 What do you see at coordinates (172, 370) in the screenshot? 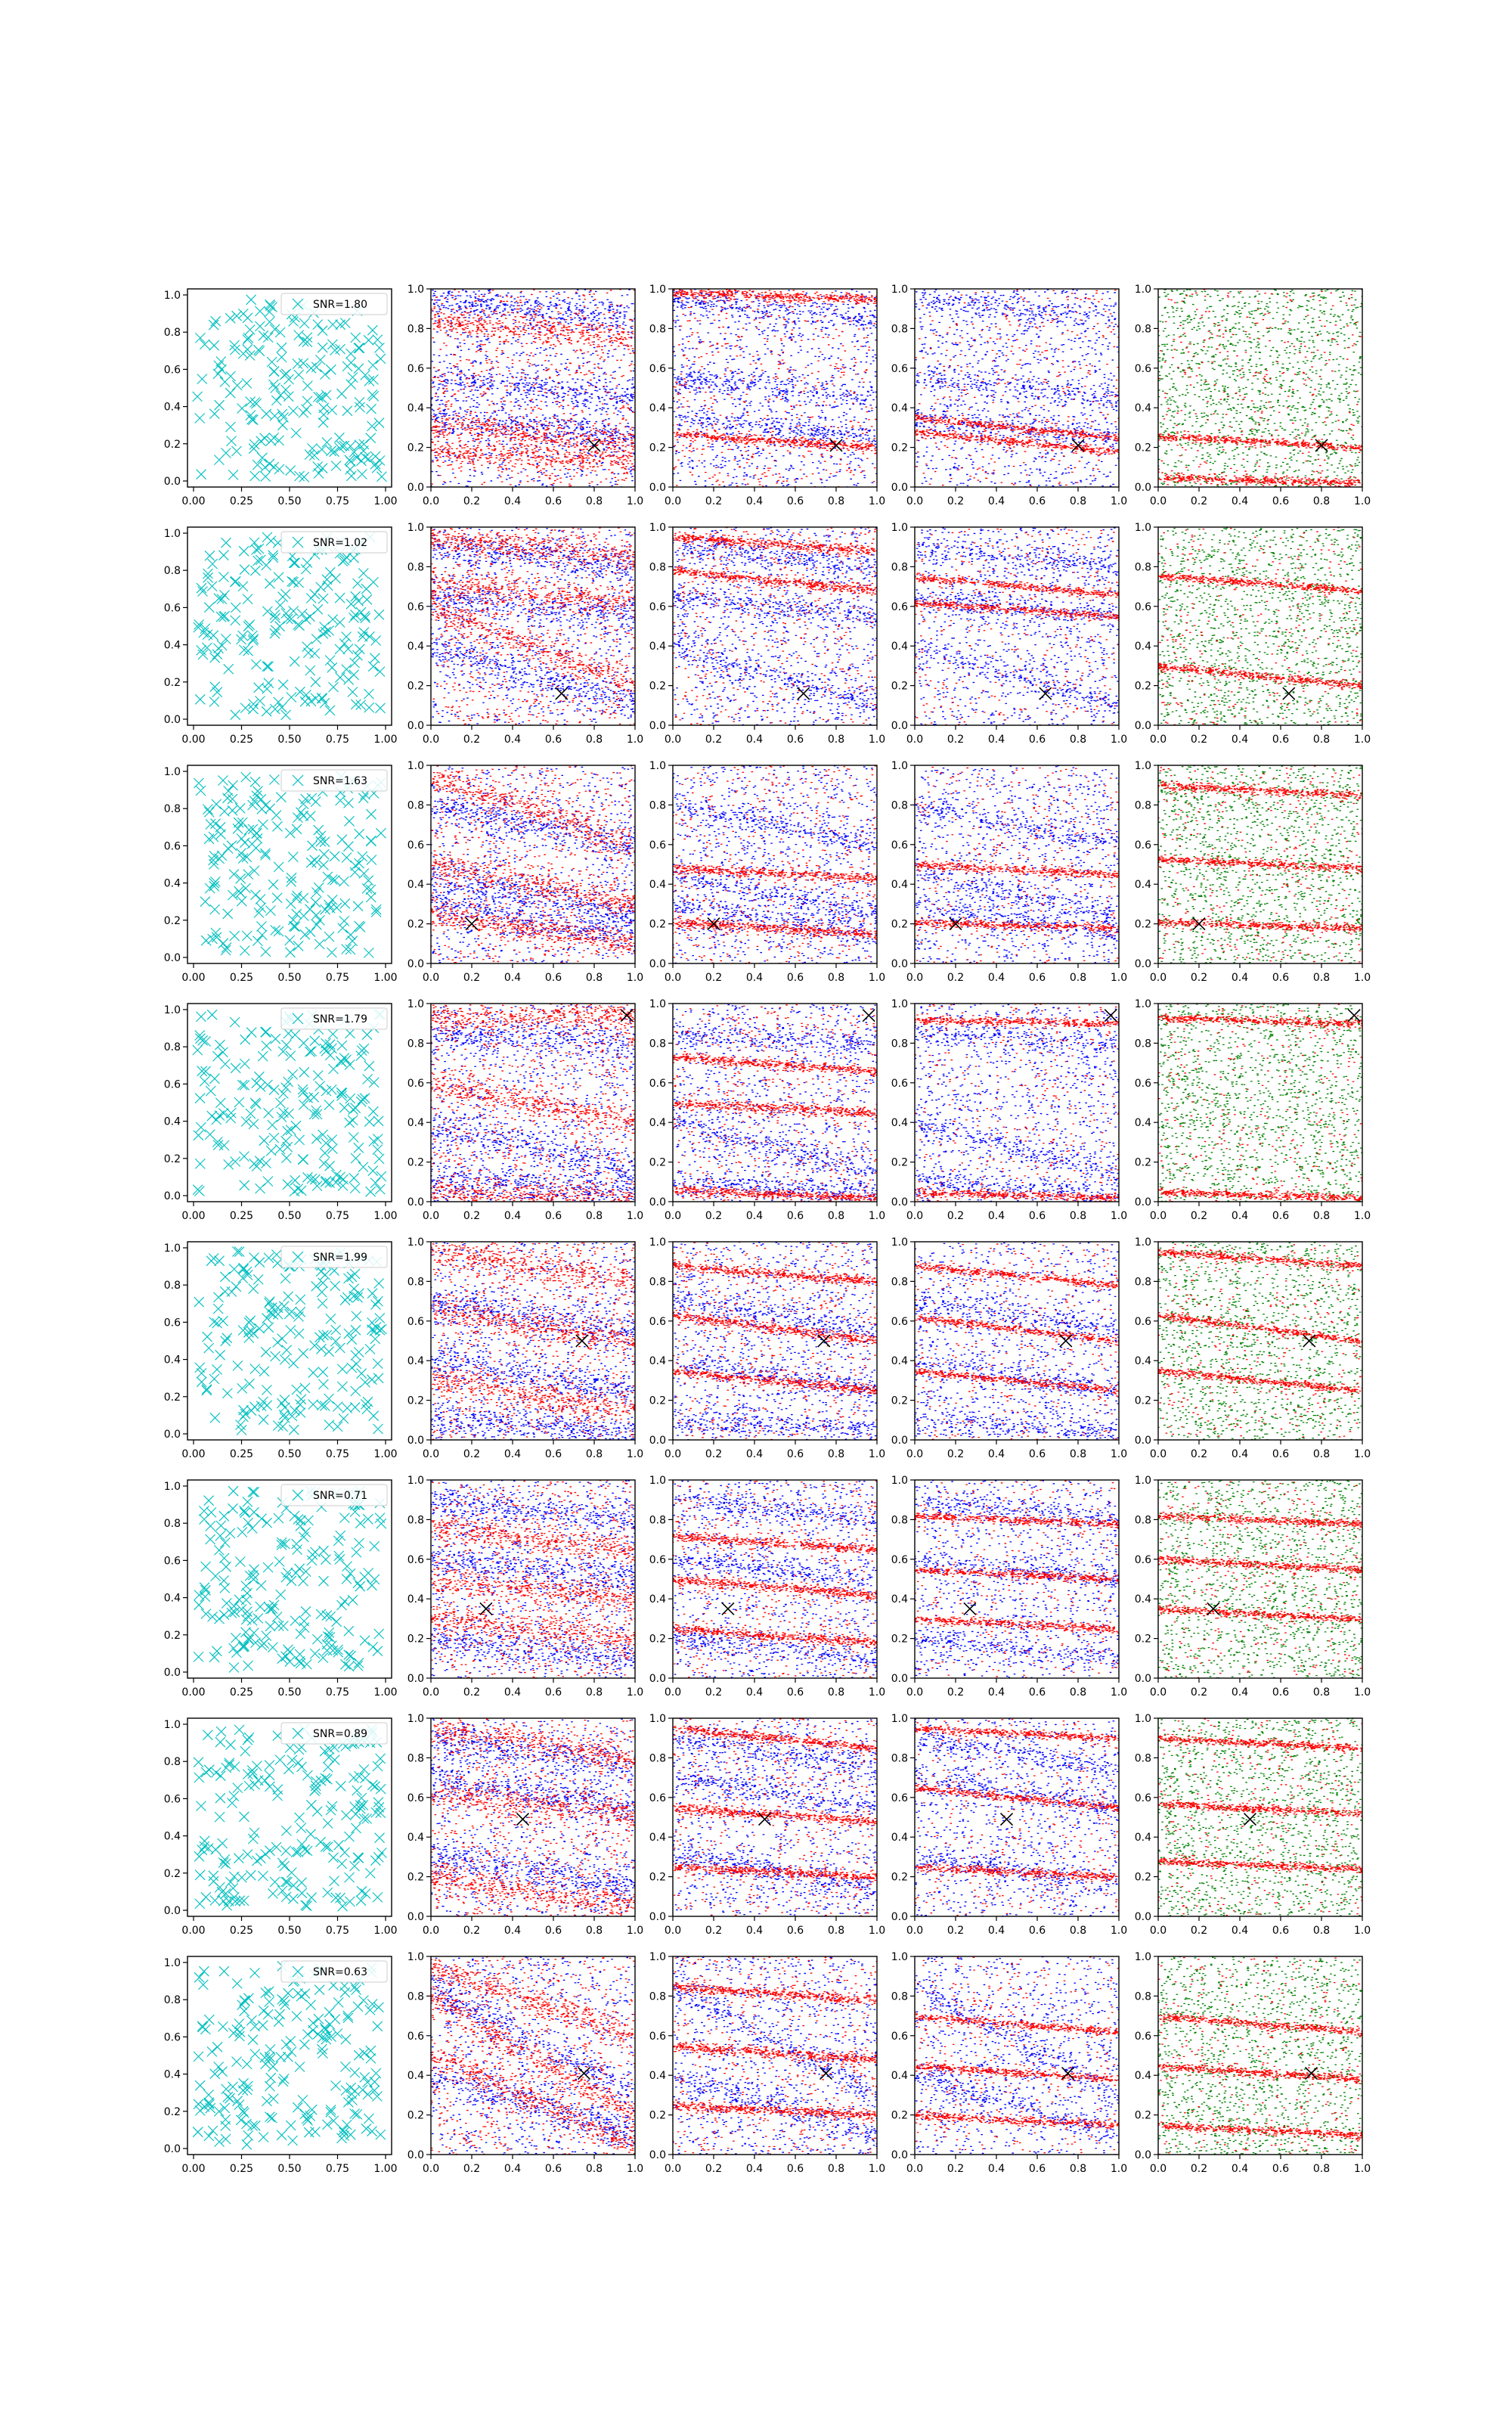
I see `snr-panel-ytick-label: 0.6` at bounding box center [172, 370].